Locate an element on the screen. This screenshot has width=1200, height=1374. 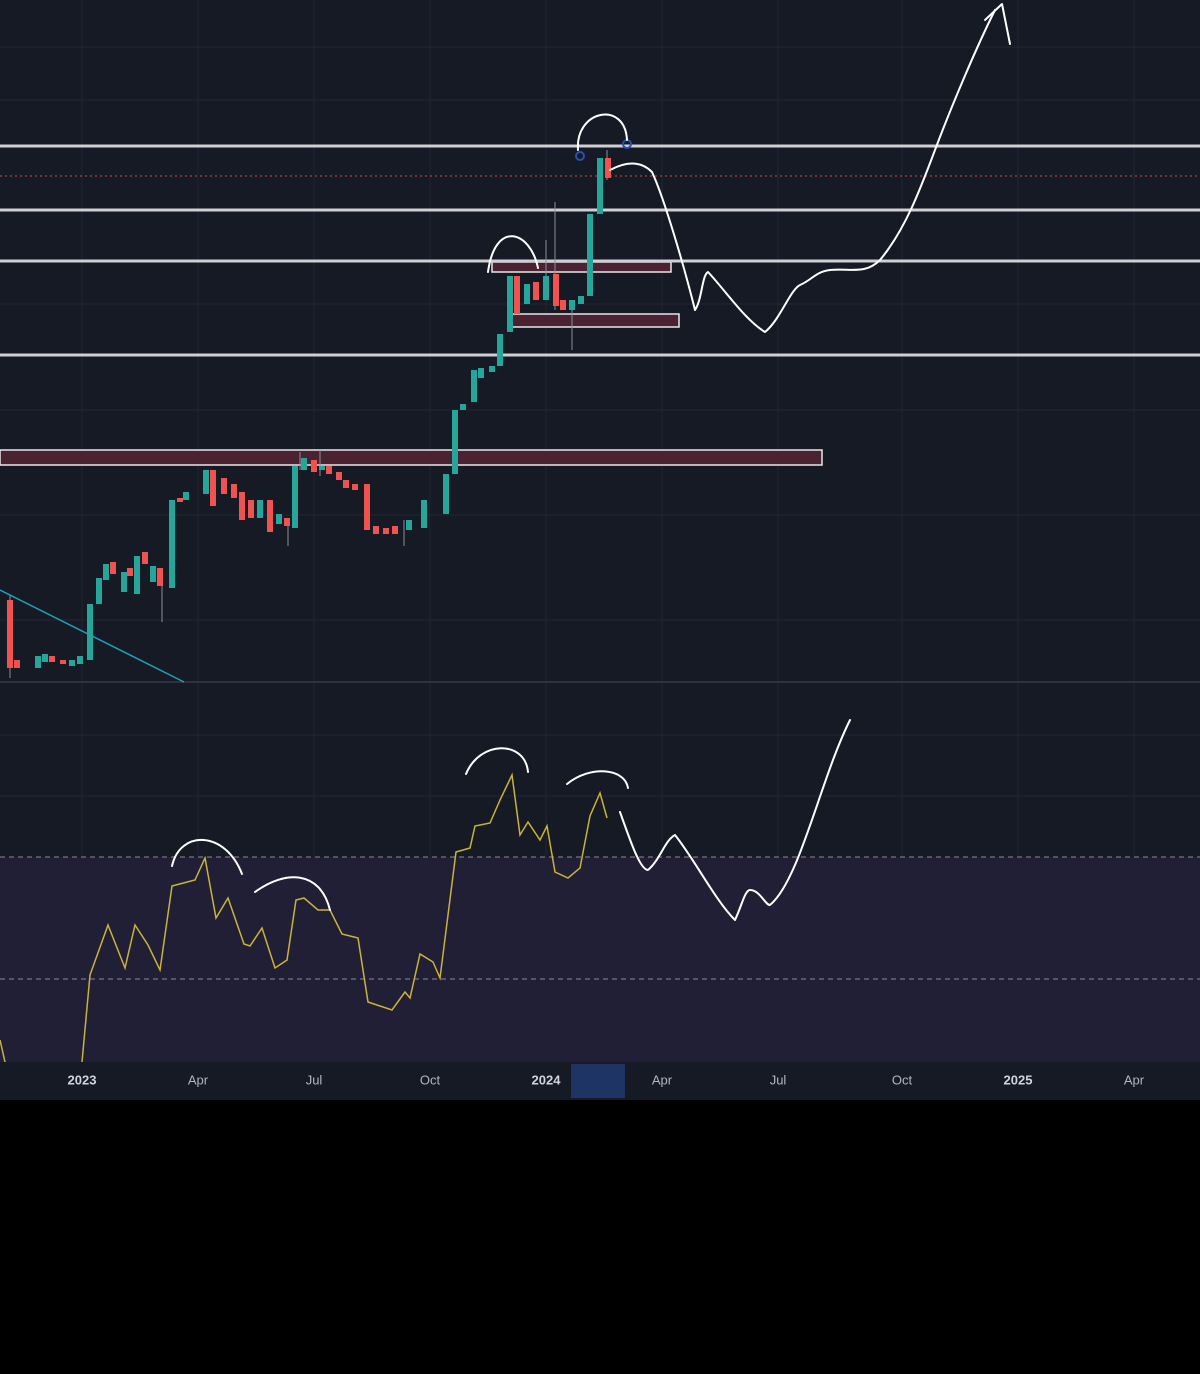
rsi-line is located at coordinates (304, 917).